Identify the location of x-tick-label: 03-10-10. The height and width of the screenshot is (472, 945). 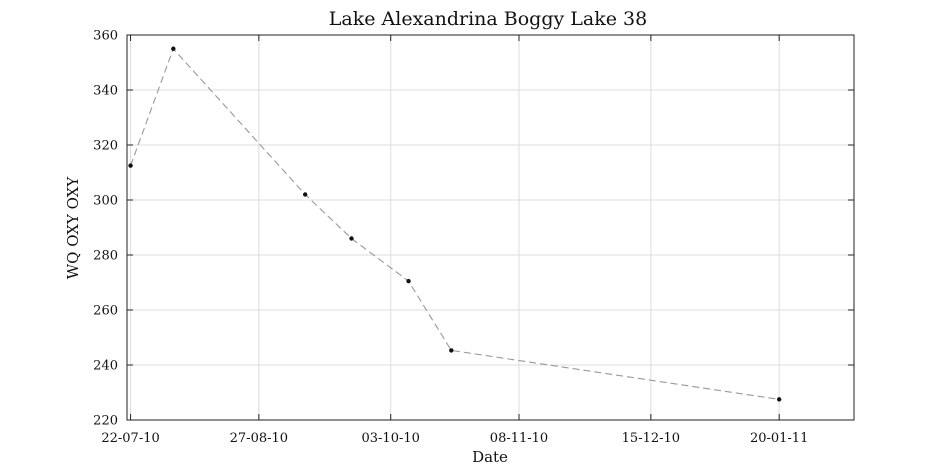
(391, 438).